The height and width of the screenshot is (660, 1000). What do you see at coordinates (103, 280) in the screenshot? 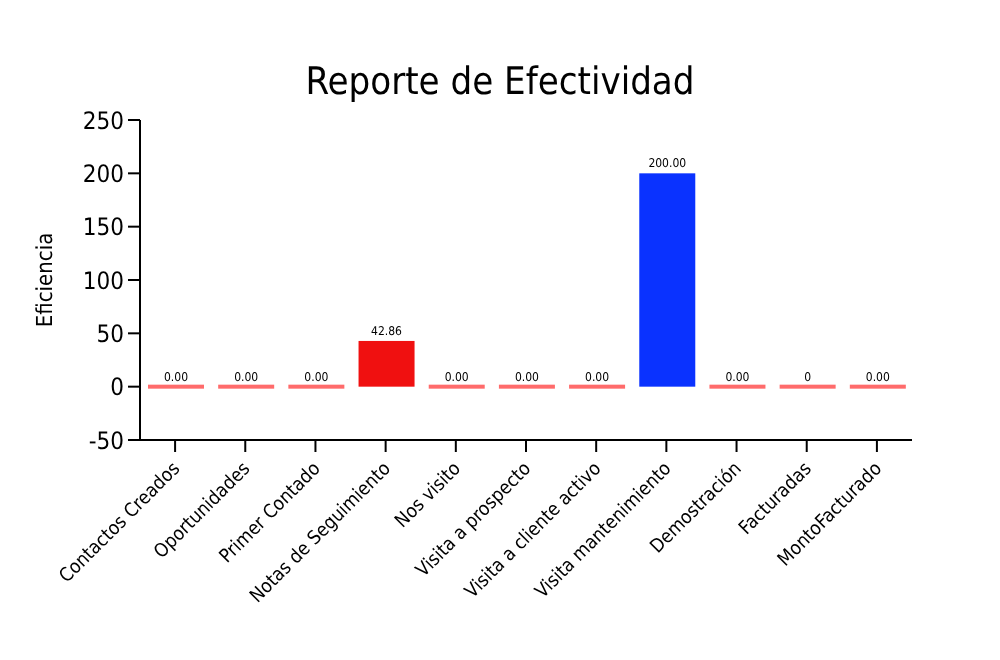
I see `y-tick-label: 100` at bounding box center [103, 280].